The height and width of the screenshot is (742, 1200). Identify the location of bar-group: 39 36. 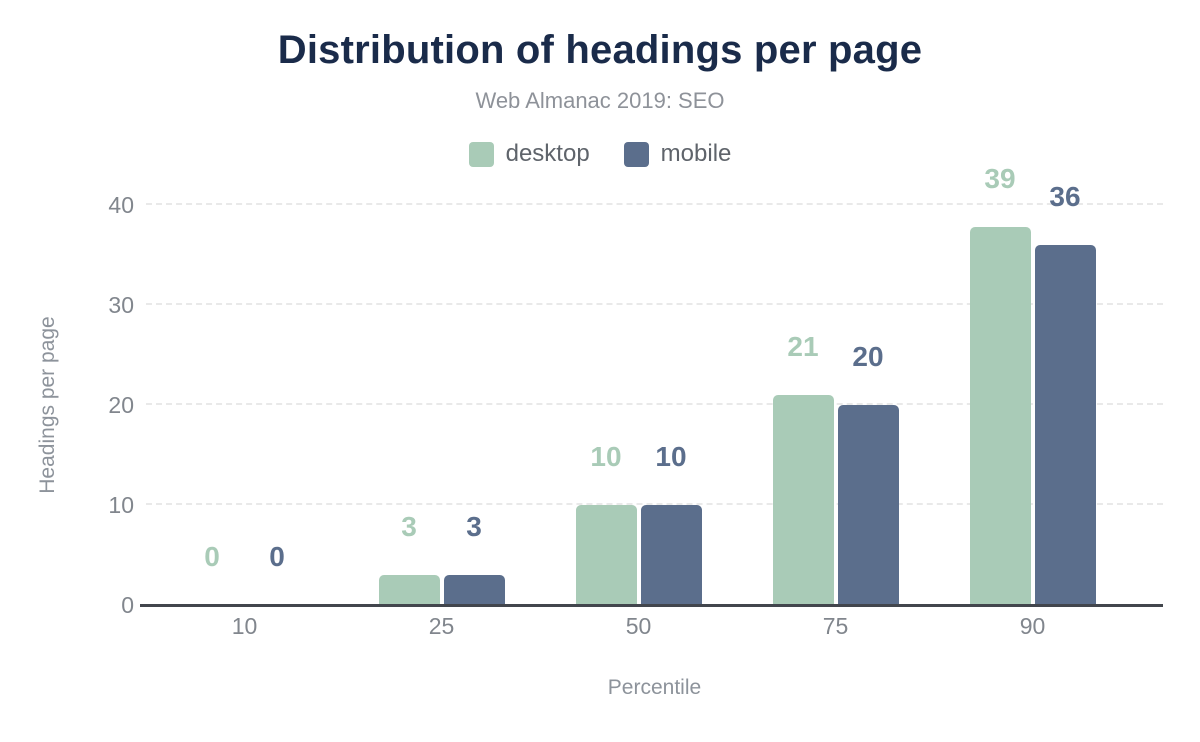
(1032, 385).